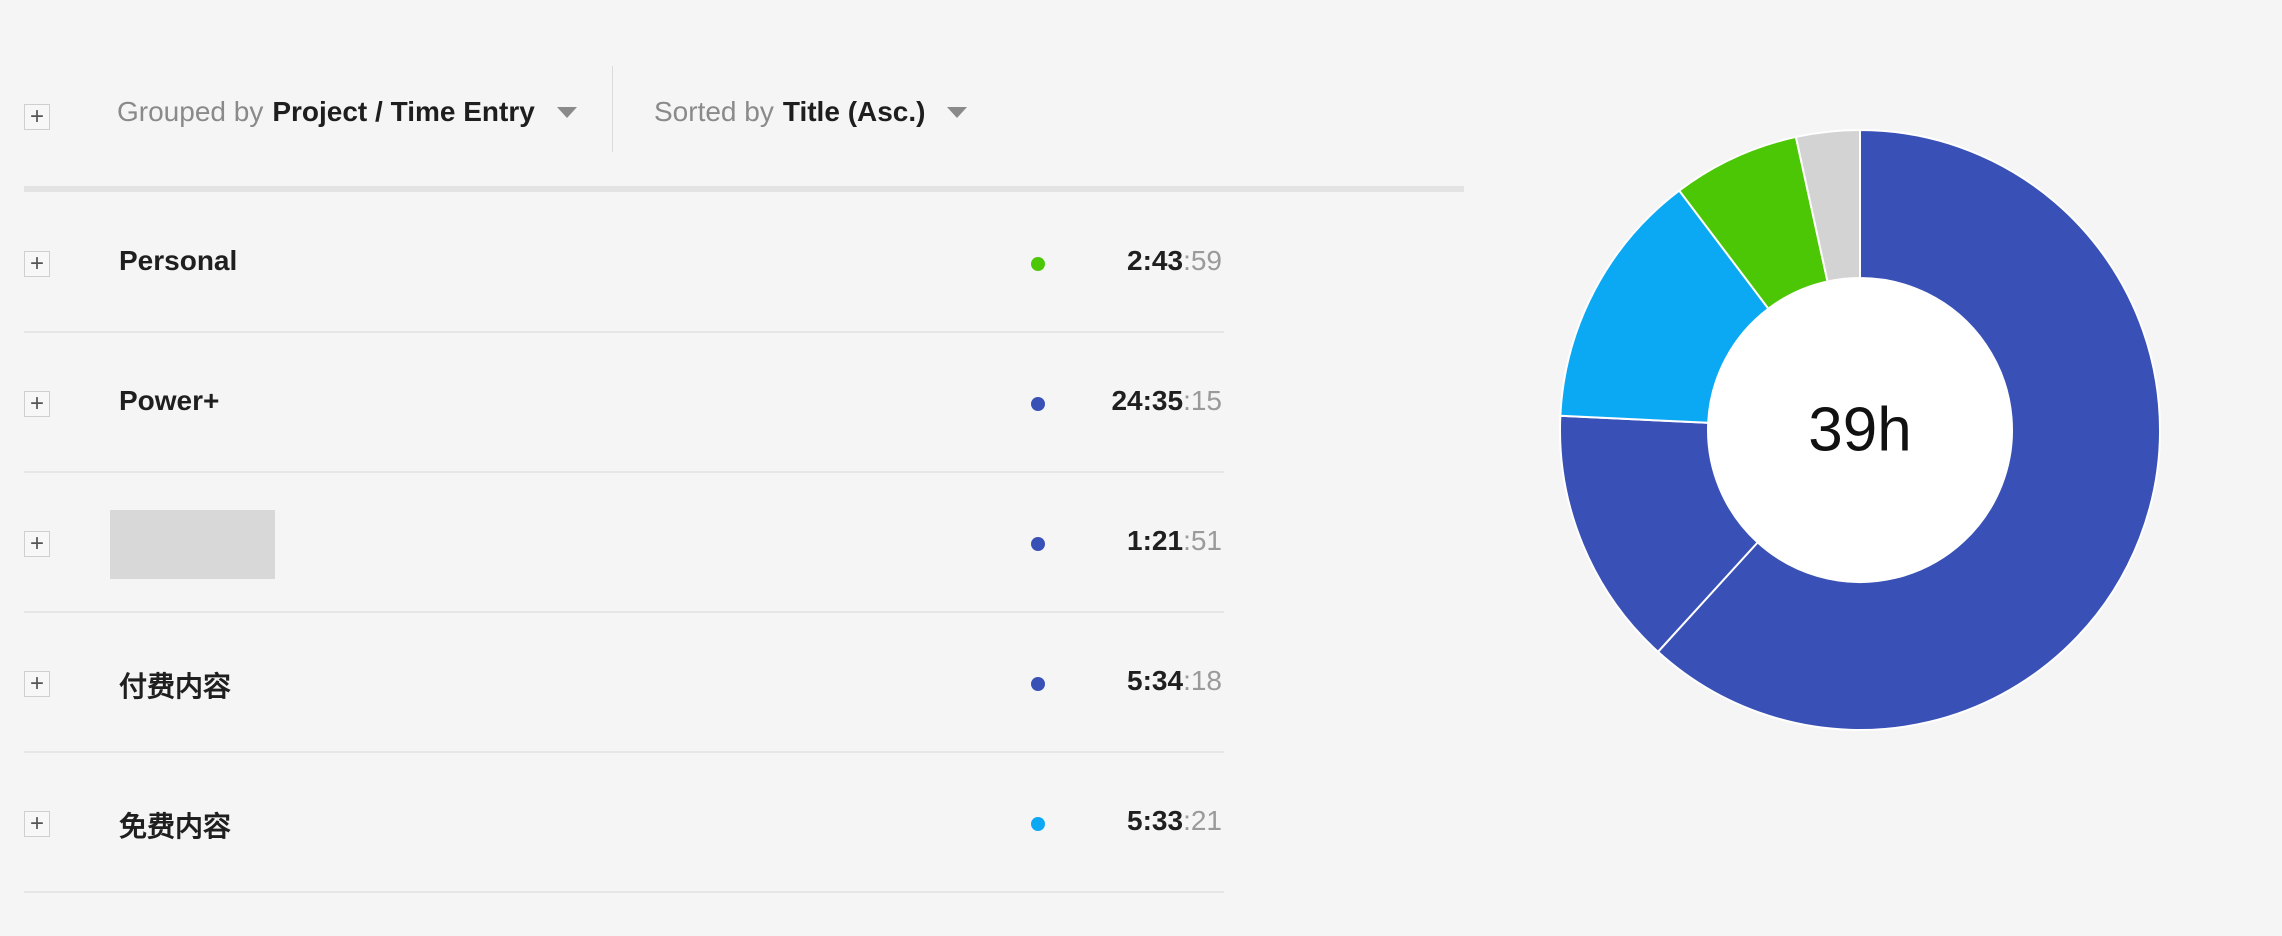 The image size is (2282, 936). Describe the element at coordinates (613, 683) in the screenshot. I see `project-row: + 付费内容 5:34:18` at that location.